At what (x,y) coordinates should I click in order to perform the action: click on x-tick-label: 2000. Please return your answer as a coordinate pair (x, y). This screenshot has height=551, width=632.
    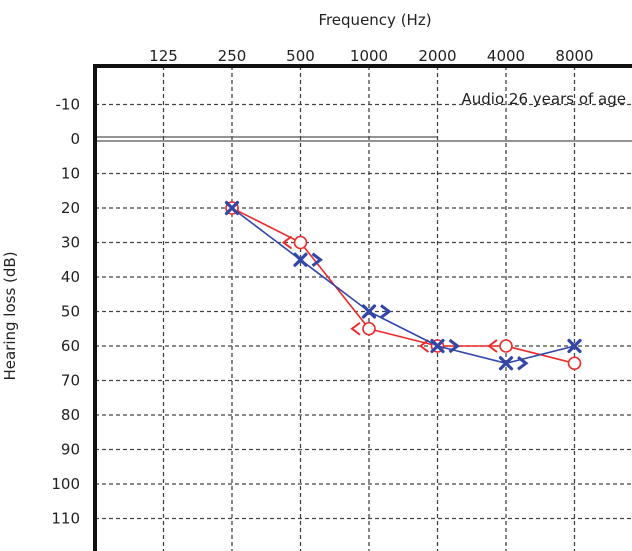
    Looking at the image, I should click on (437, 56).